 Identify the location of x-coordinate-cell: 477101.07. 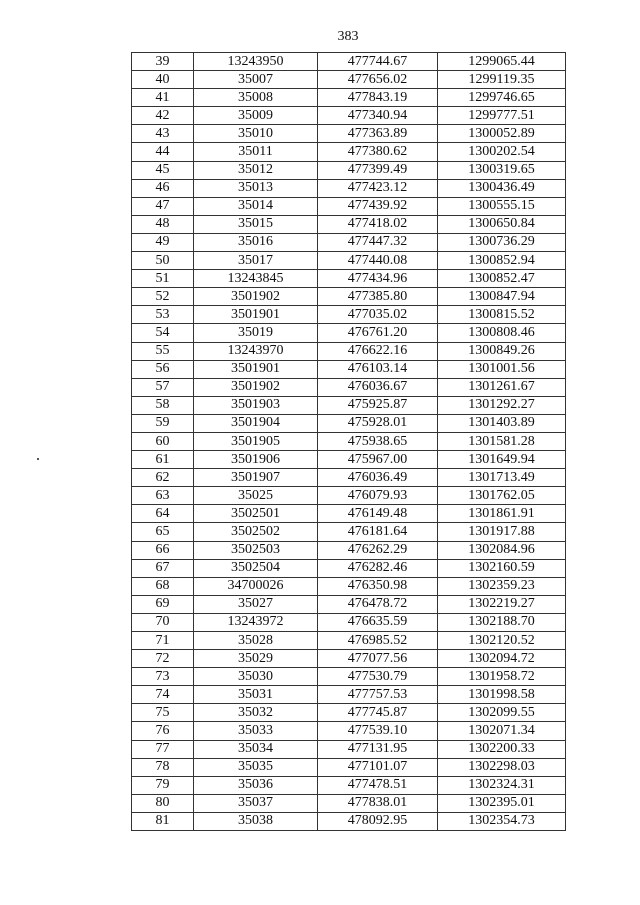
(377, 767).